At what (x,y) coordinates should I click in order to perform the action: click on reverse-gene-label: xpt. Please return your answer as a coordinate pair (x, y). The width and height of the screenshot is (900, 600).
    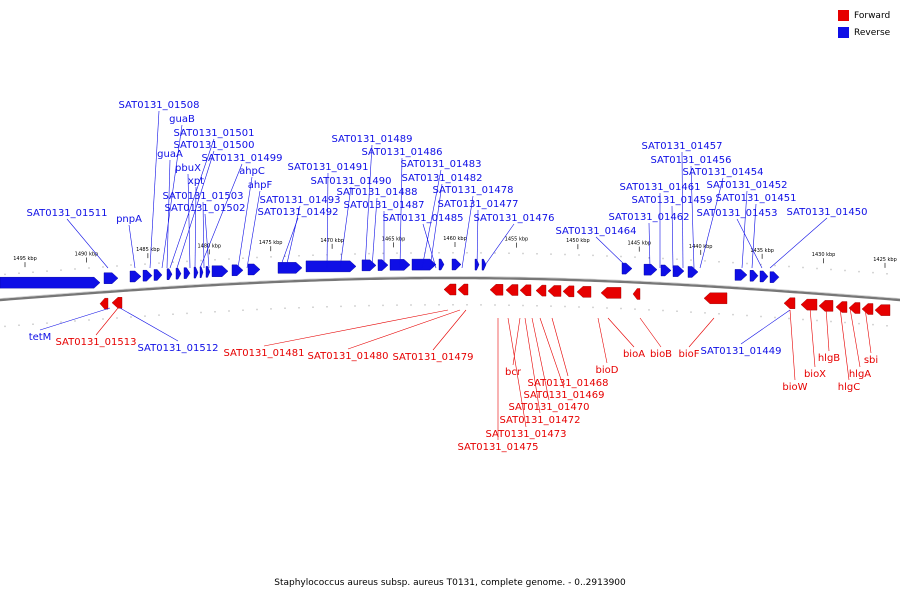
    Looking at the image, I should click on (196, 181).